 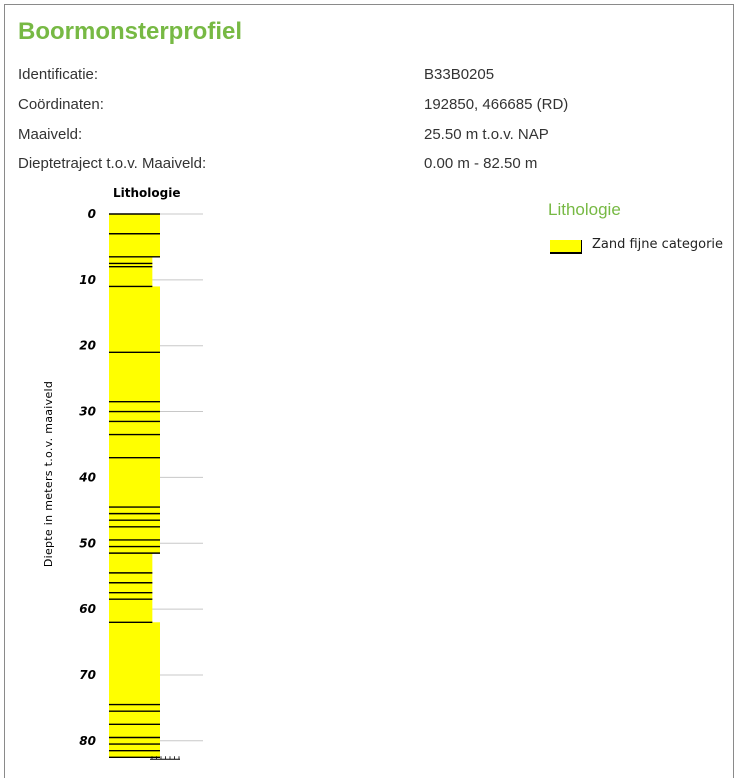 What do you see at coordinates (87, 346) in the screenshot?
I see `y-tick-label: 20` at bounding box center [87, 346].